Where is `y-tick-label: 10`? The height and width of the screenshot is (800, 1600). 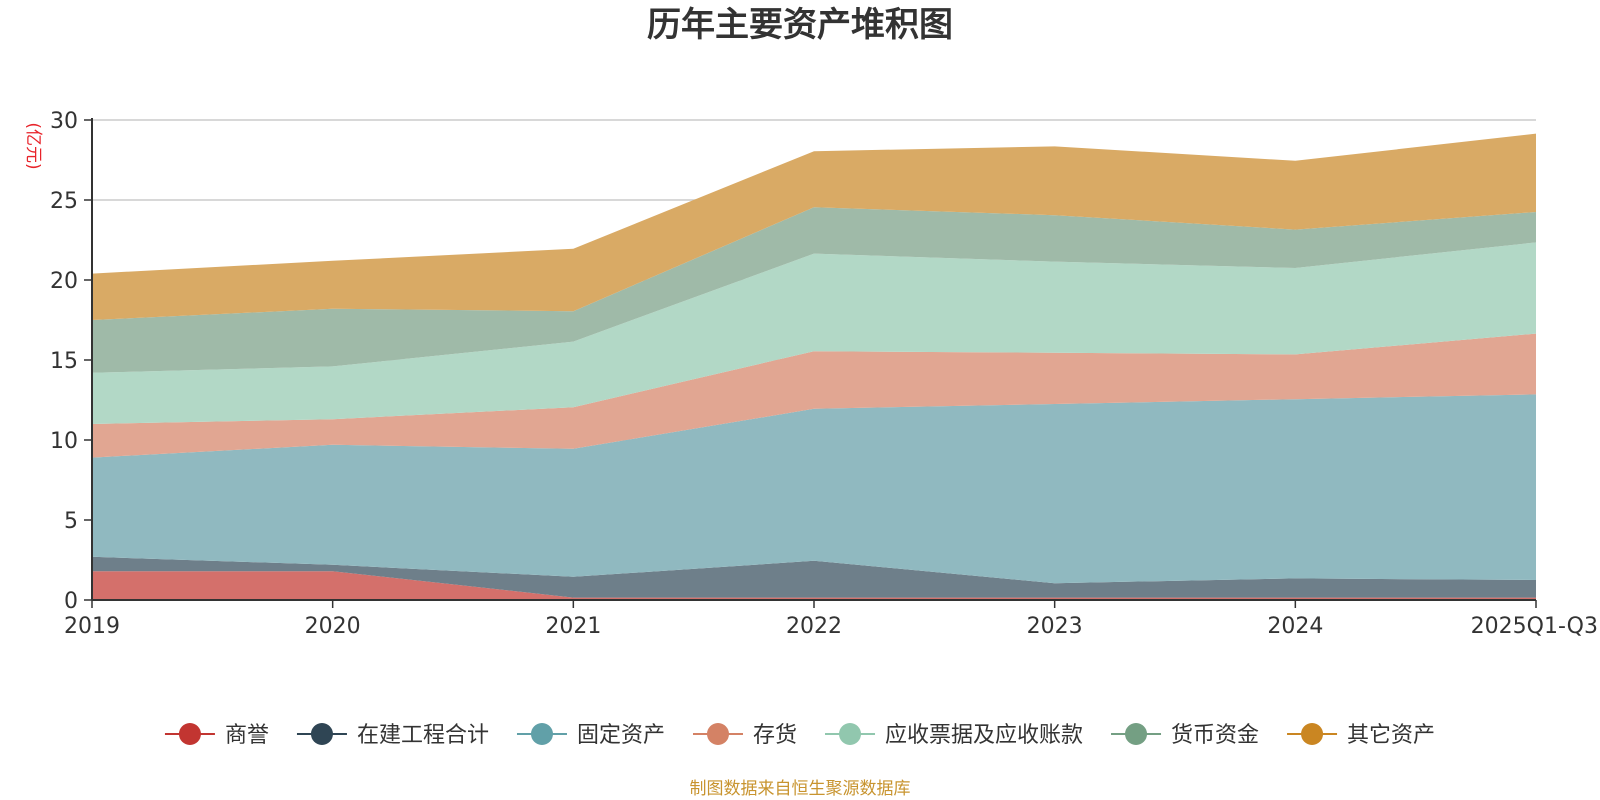
y-tick-label: 10 is located at coordinates (64, 441).